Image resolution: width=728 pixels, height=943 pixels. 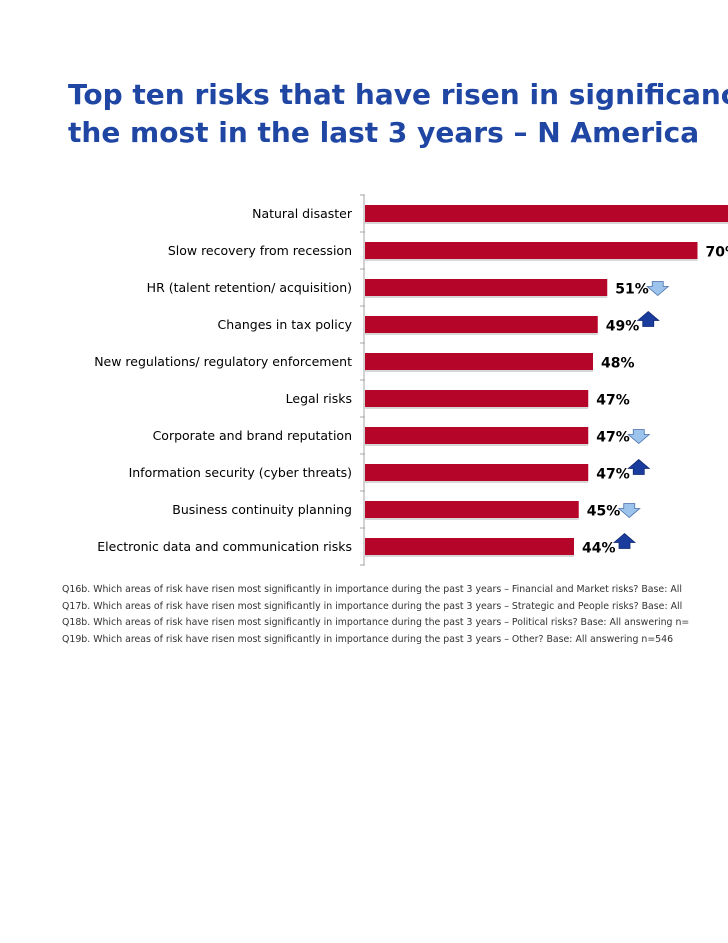 I want to click on category-label-natural-disaster: Natural disaster, so click(x=302, y=213).